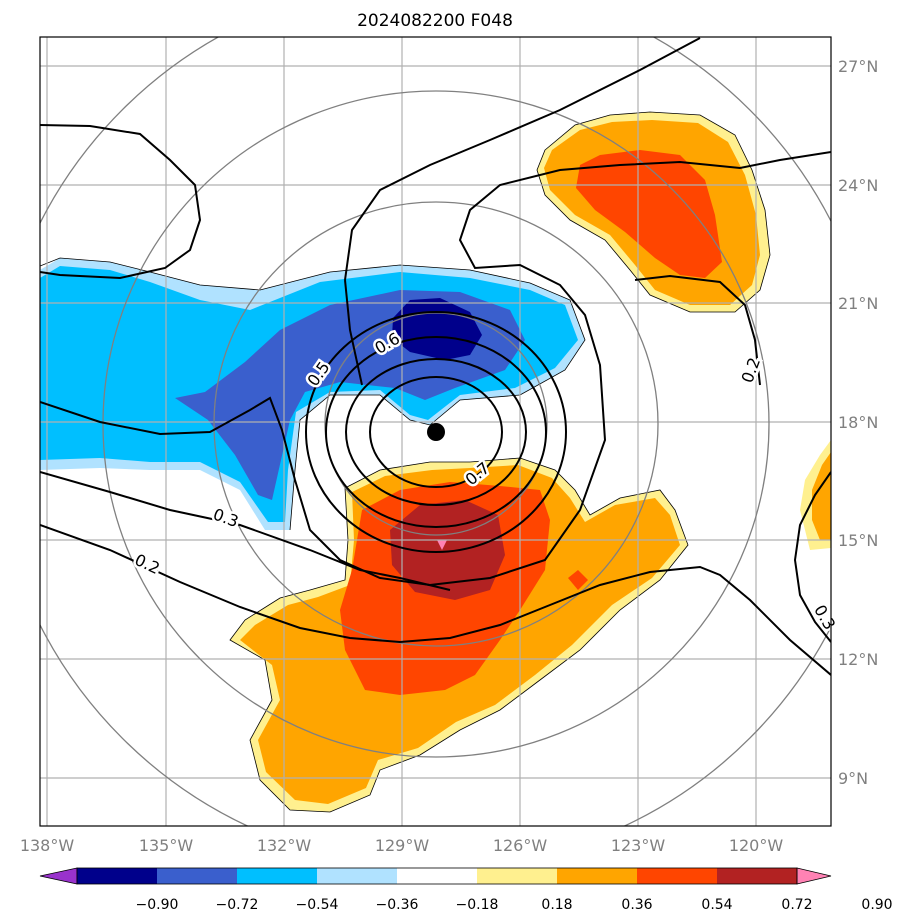 The height and width of the screenshot is (924, 901). What do you see at coordinates (858, 66) in the screenshot?
I see `lat-tick: 27°N` at bounding box center [858, 66].